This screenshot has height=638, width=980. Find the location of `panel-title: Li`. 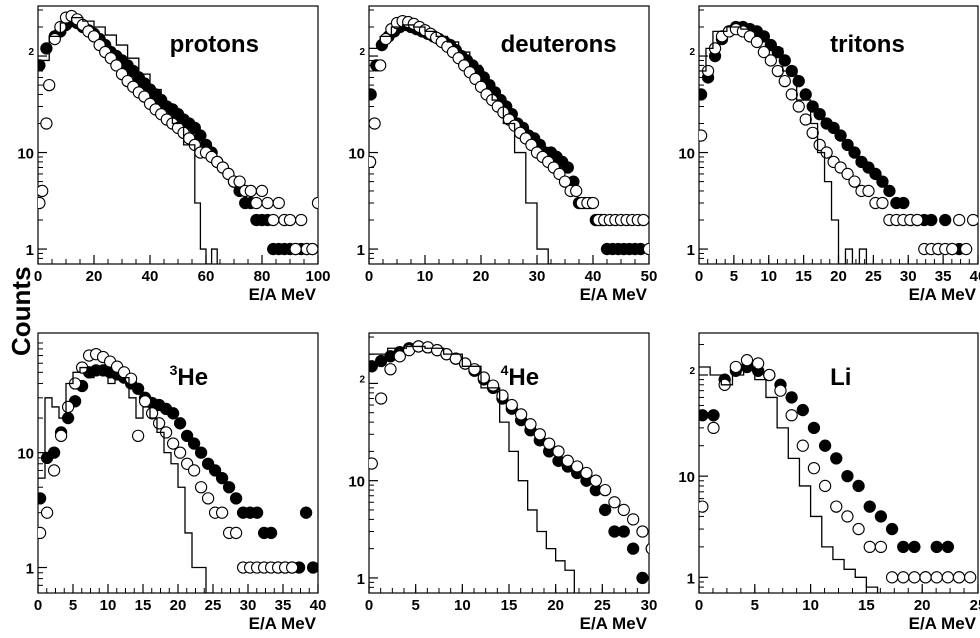

panel-title: Li is located at coordinates (840, 377).